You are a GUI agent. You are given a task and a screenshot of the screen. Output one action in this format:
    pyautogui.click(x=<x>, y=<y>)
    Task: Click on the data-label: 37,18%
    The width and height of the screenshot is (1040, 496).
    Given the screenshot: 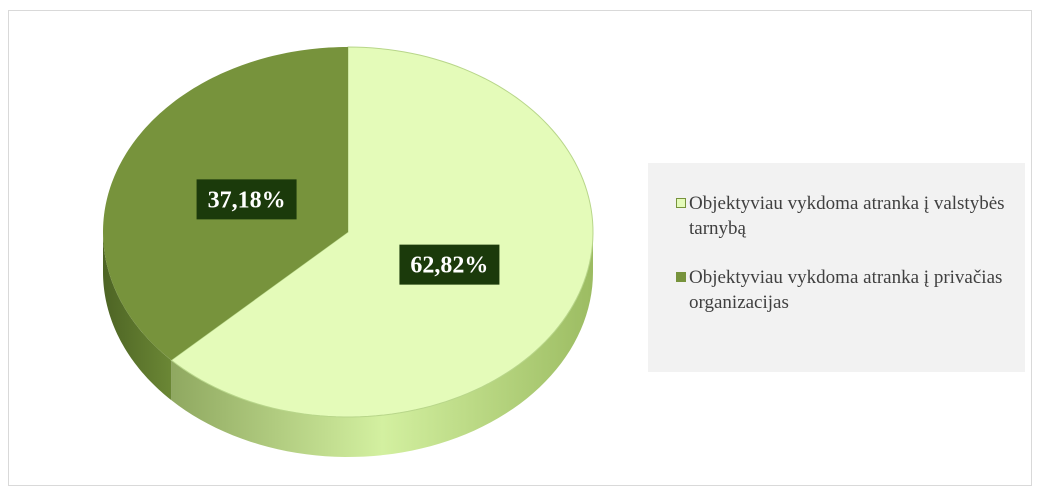 What is the action you would take?
    pyautogui.click(x=246, y=199)
    